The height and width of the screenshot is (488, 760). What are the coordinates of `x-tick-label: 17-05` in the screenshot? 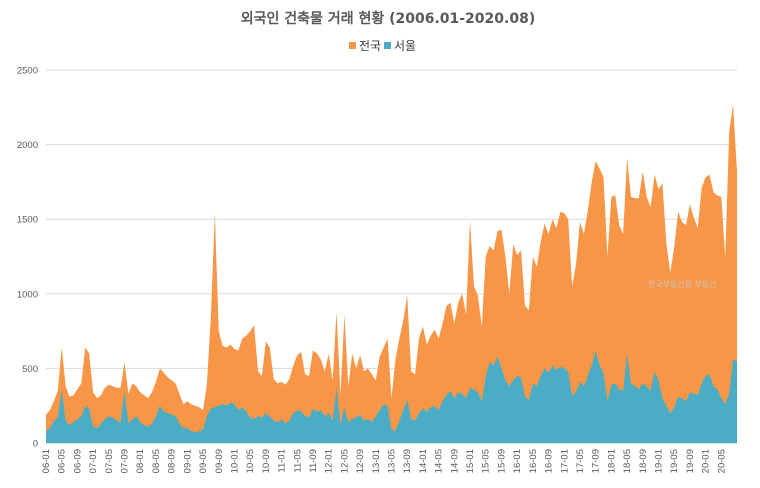 It's located at (580, 461).